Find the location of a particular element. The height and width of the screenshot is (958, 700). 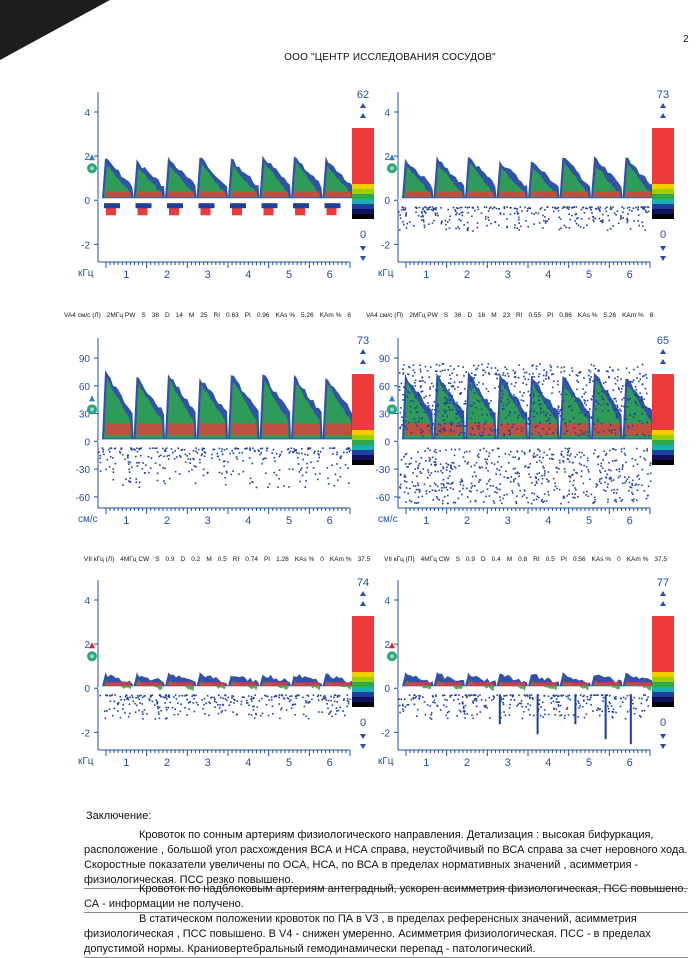

param-token: 0.4 is located at coordinates (496, 559).